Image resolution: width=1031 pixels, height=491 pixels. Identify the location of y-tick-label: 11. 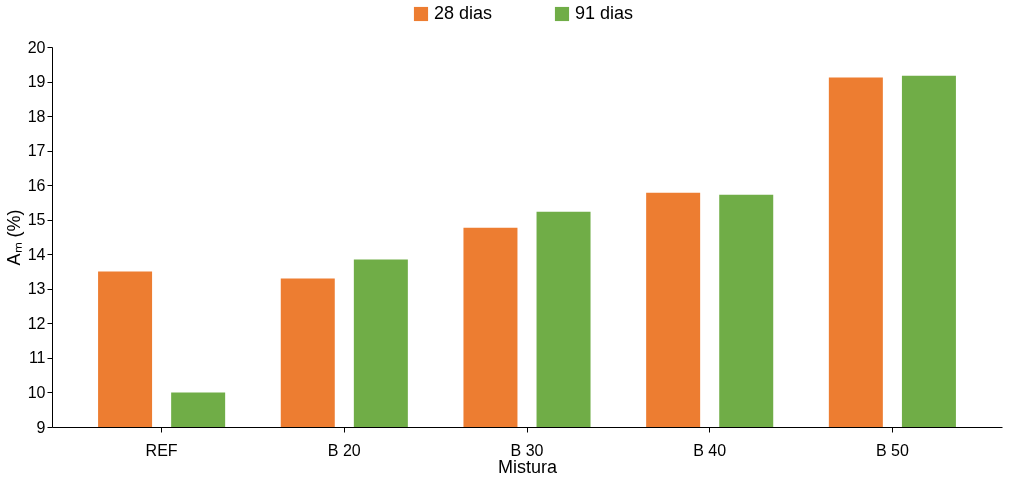
(37, 358).